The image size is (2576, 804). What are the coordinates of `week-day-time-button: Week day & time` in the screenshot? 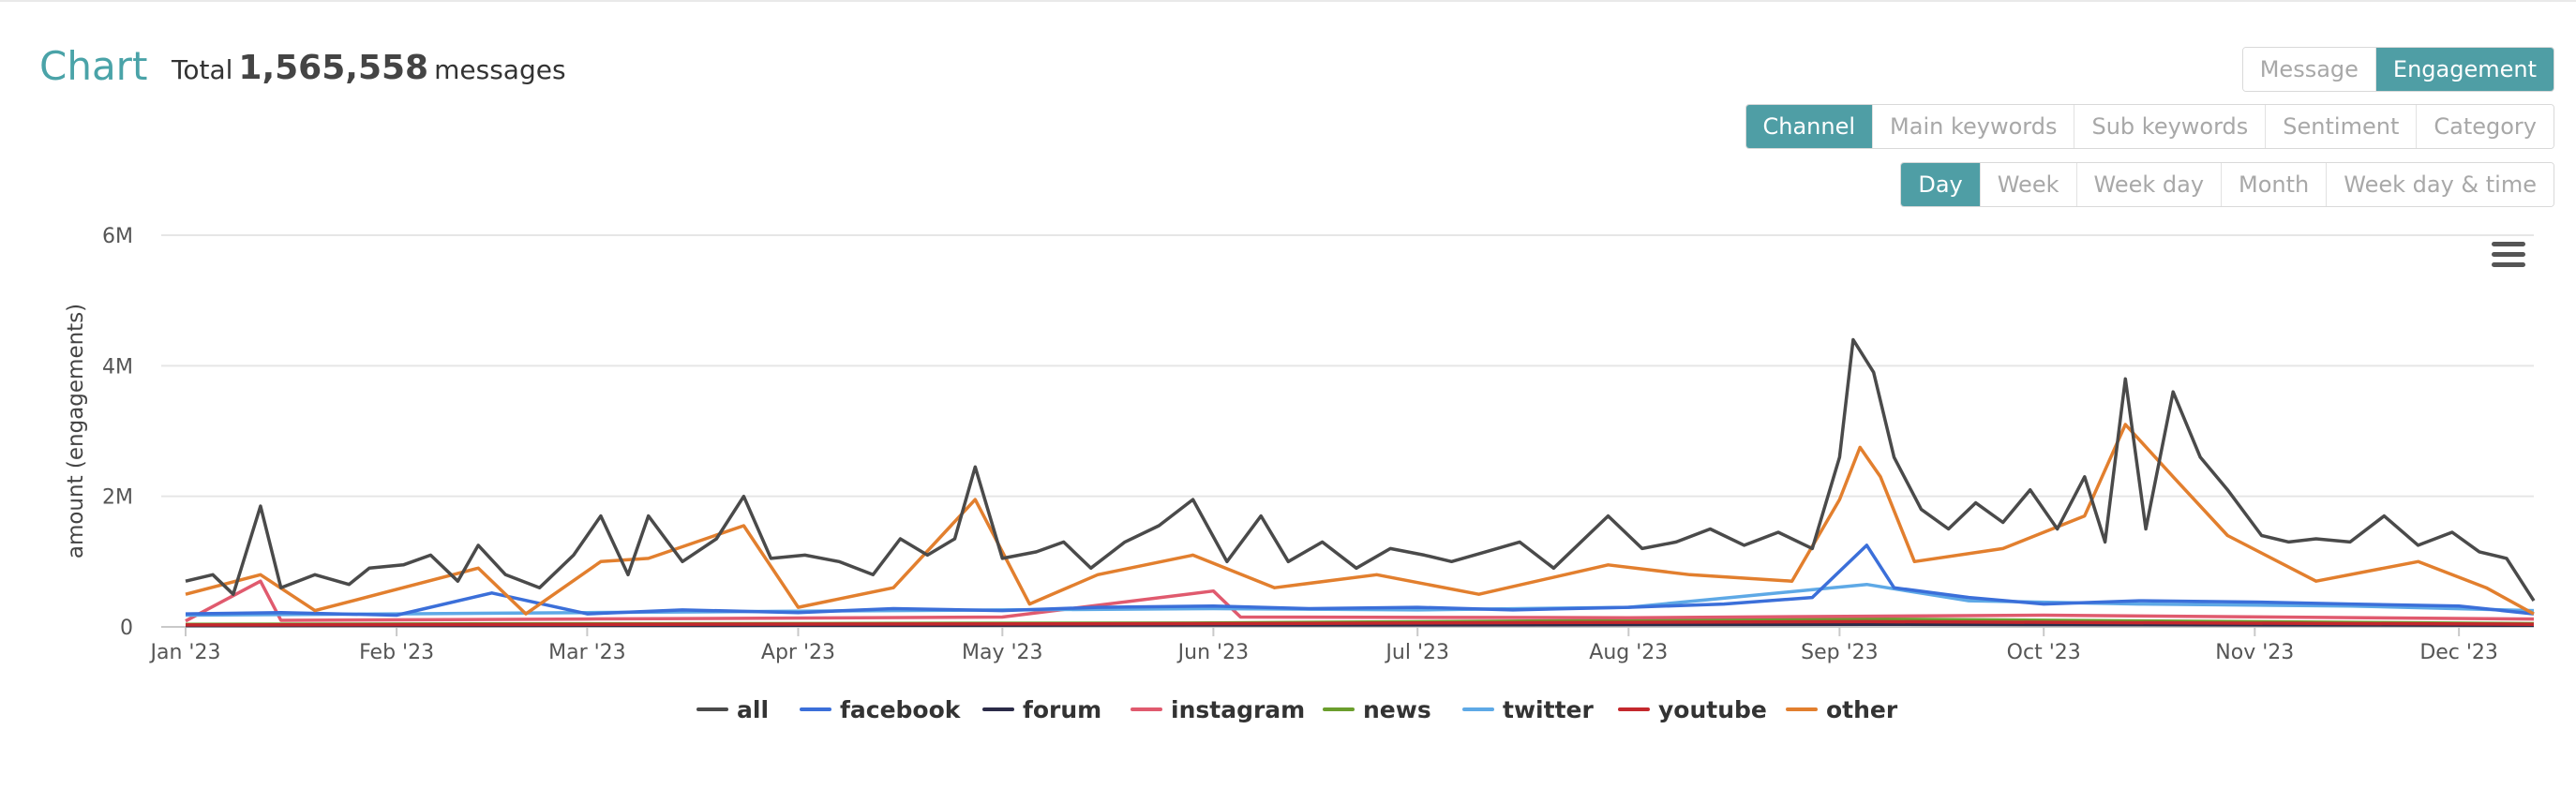 It's located at (2440, 185).